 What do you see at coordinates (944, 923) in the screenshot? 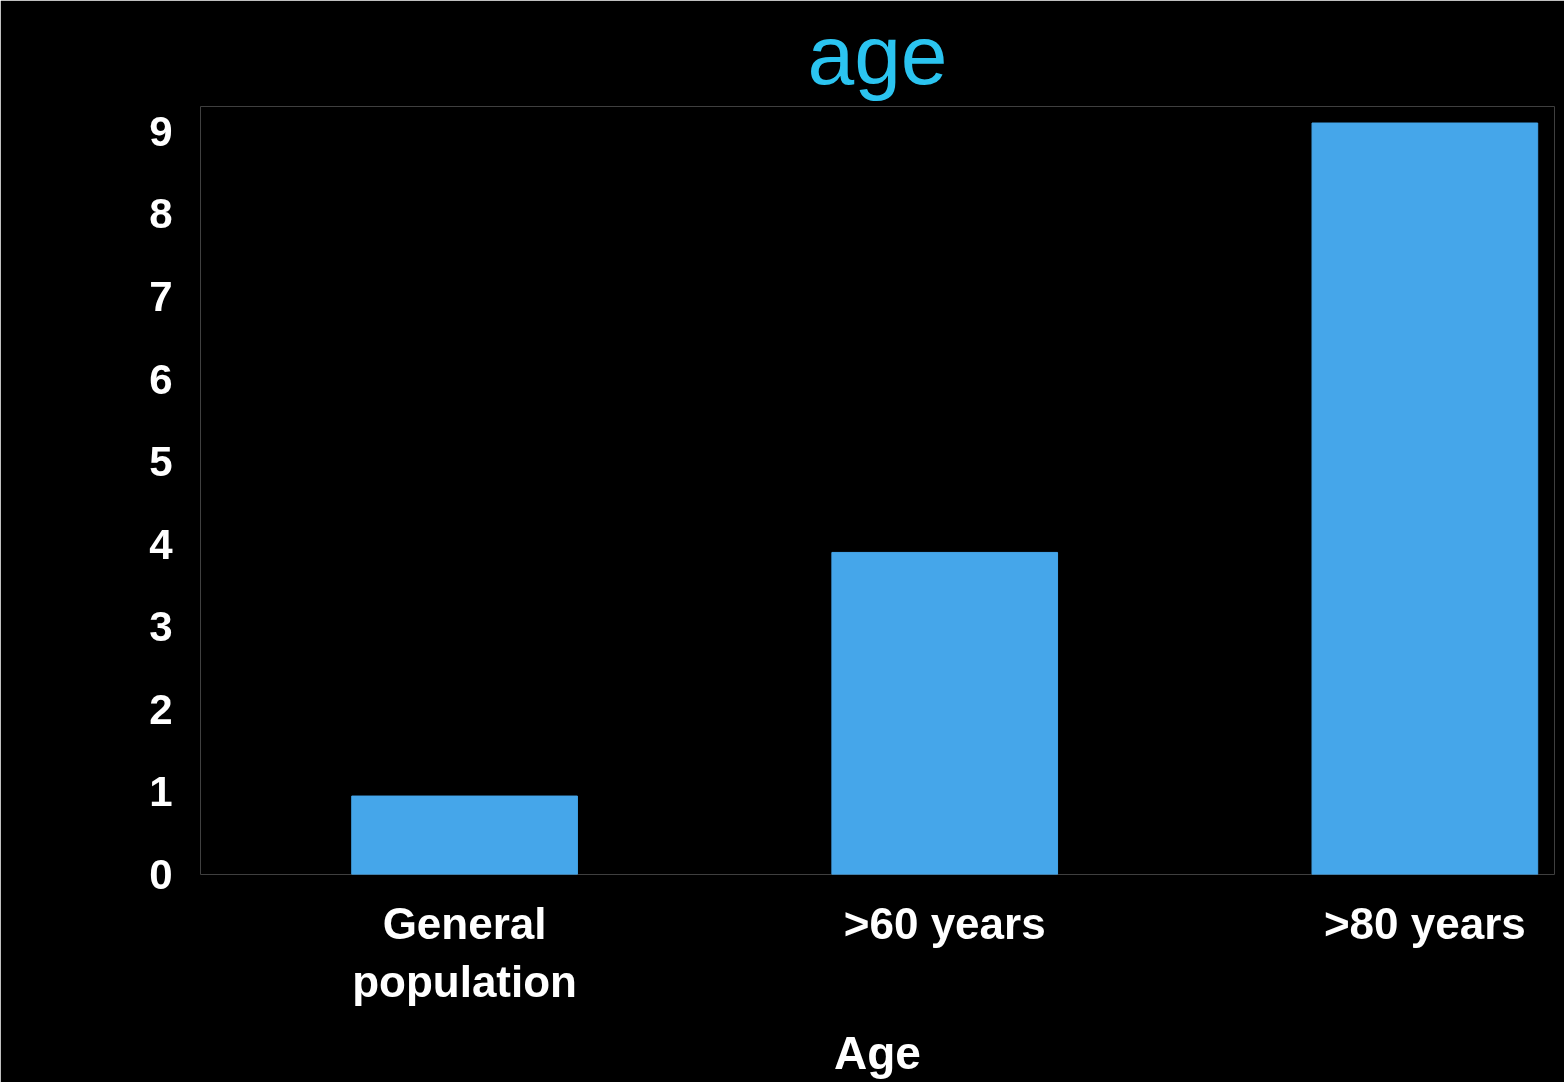
I see `x-tick-label: >60 years` at bounding box center [944, 923].